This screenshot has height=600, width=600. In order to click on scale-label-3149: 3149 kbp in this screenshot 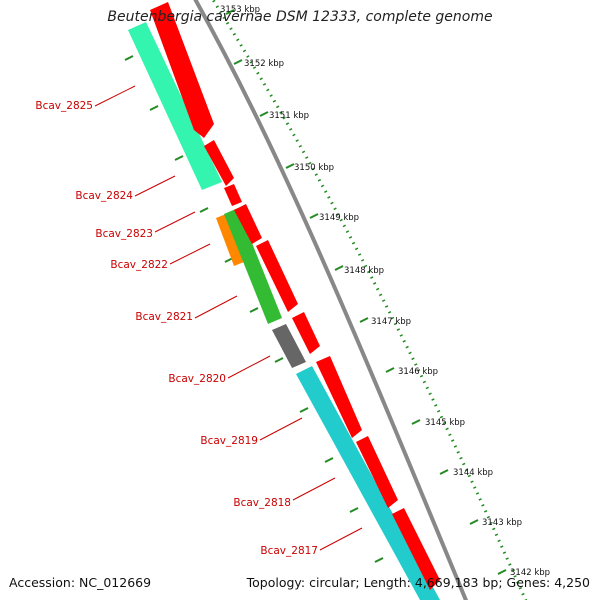, I will do `click(339, 218)`.